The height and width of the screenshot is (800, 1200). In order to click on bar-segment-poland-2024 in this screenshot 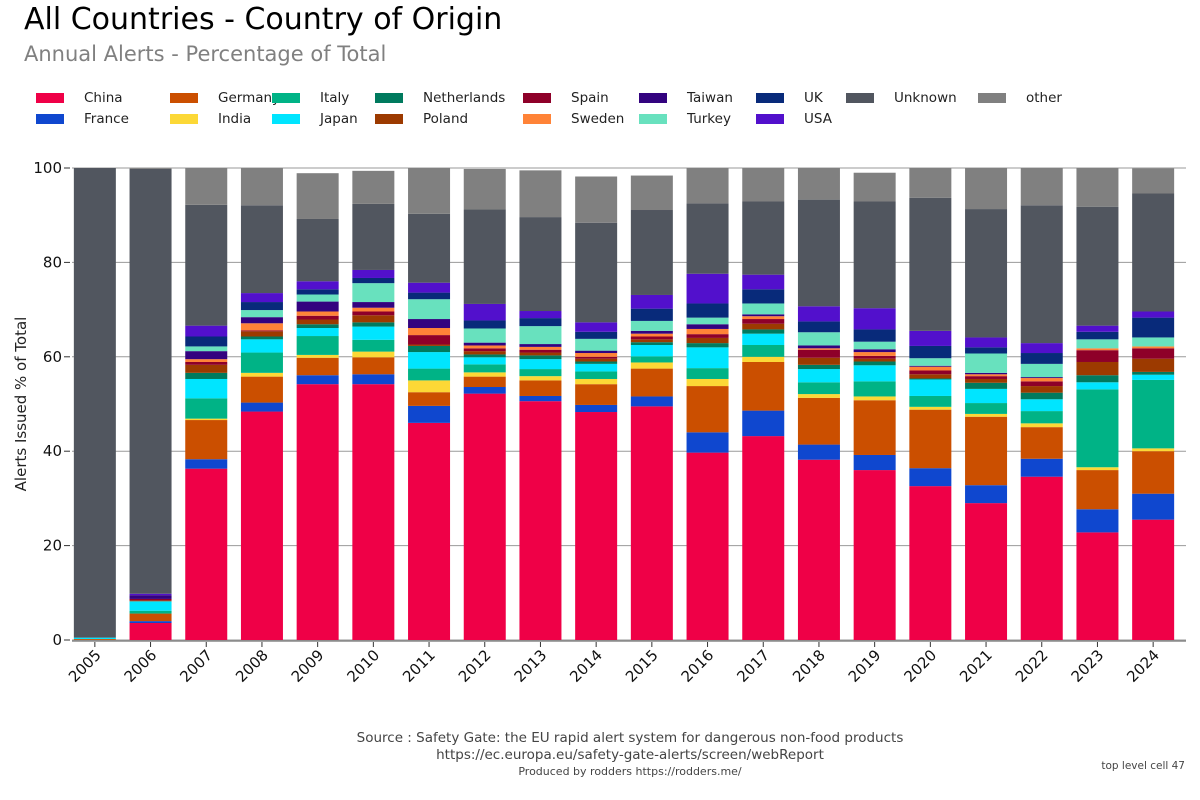, I will do `click(1153, 365)`.